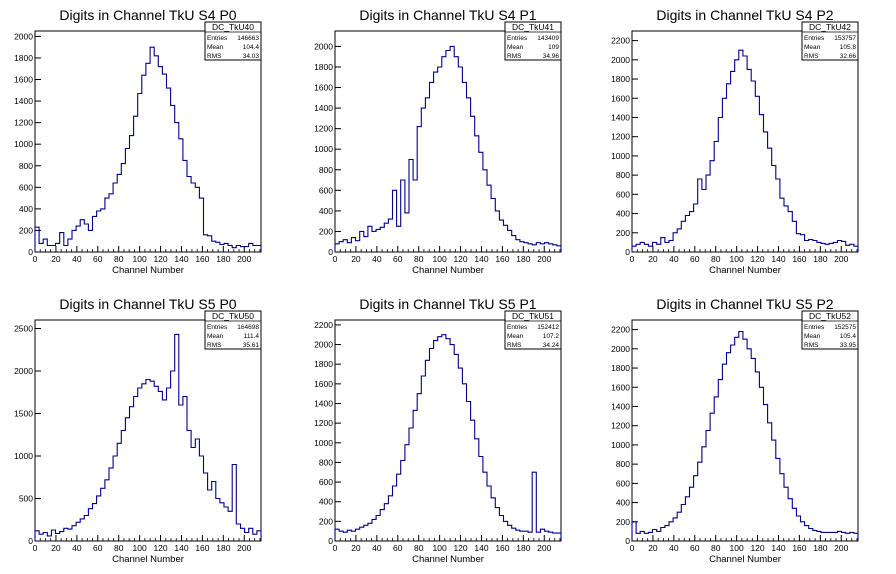 The image size is (896, 574). Describe the element at coordinates (551, 56) in the screenshot. I see `stats-value-rms: 34.96` at that location.